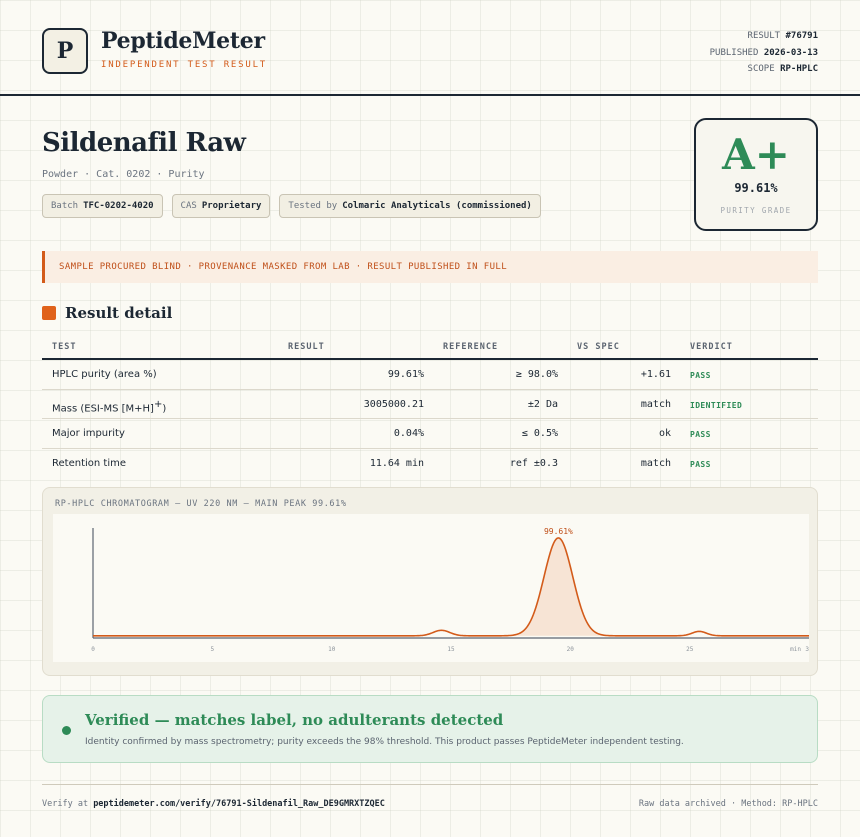 This screenshot has width=860, height=837. I want to click on cell-reference: ≤ 0.5%, so click(539, 433).